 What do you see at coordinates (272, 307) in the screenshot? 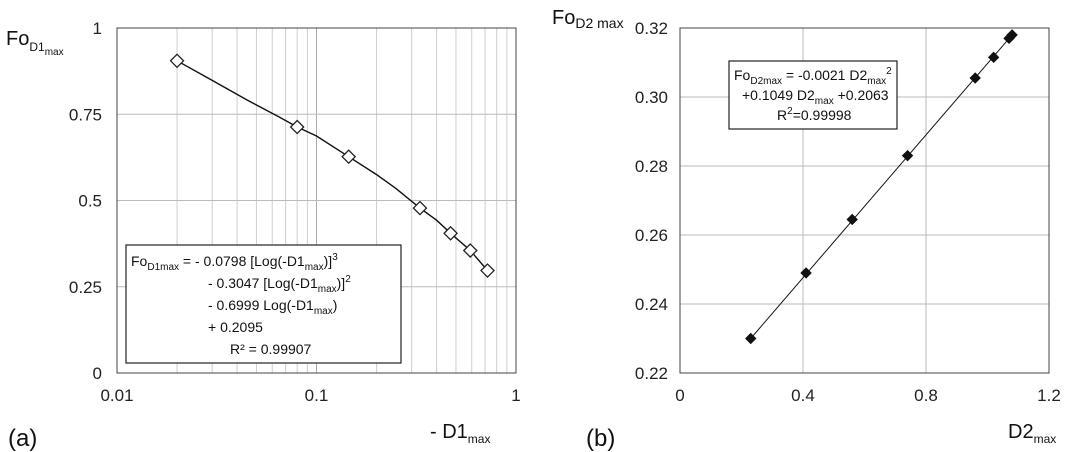
I see `panel-a-equation-line-2: - 0.6999 Log(-D1max)` at bounding box center [272, 307].